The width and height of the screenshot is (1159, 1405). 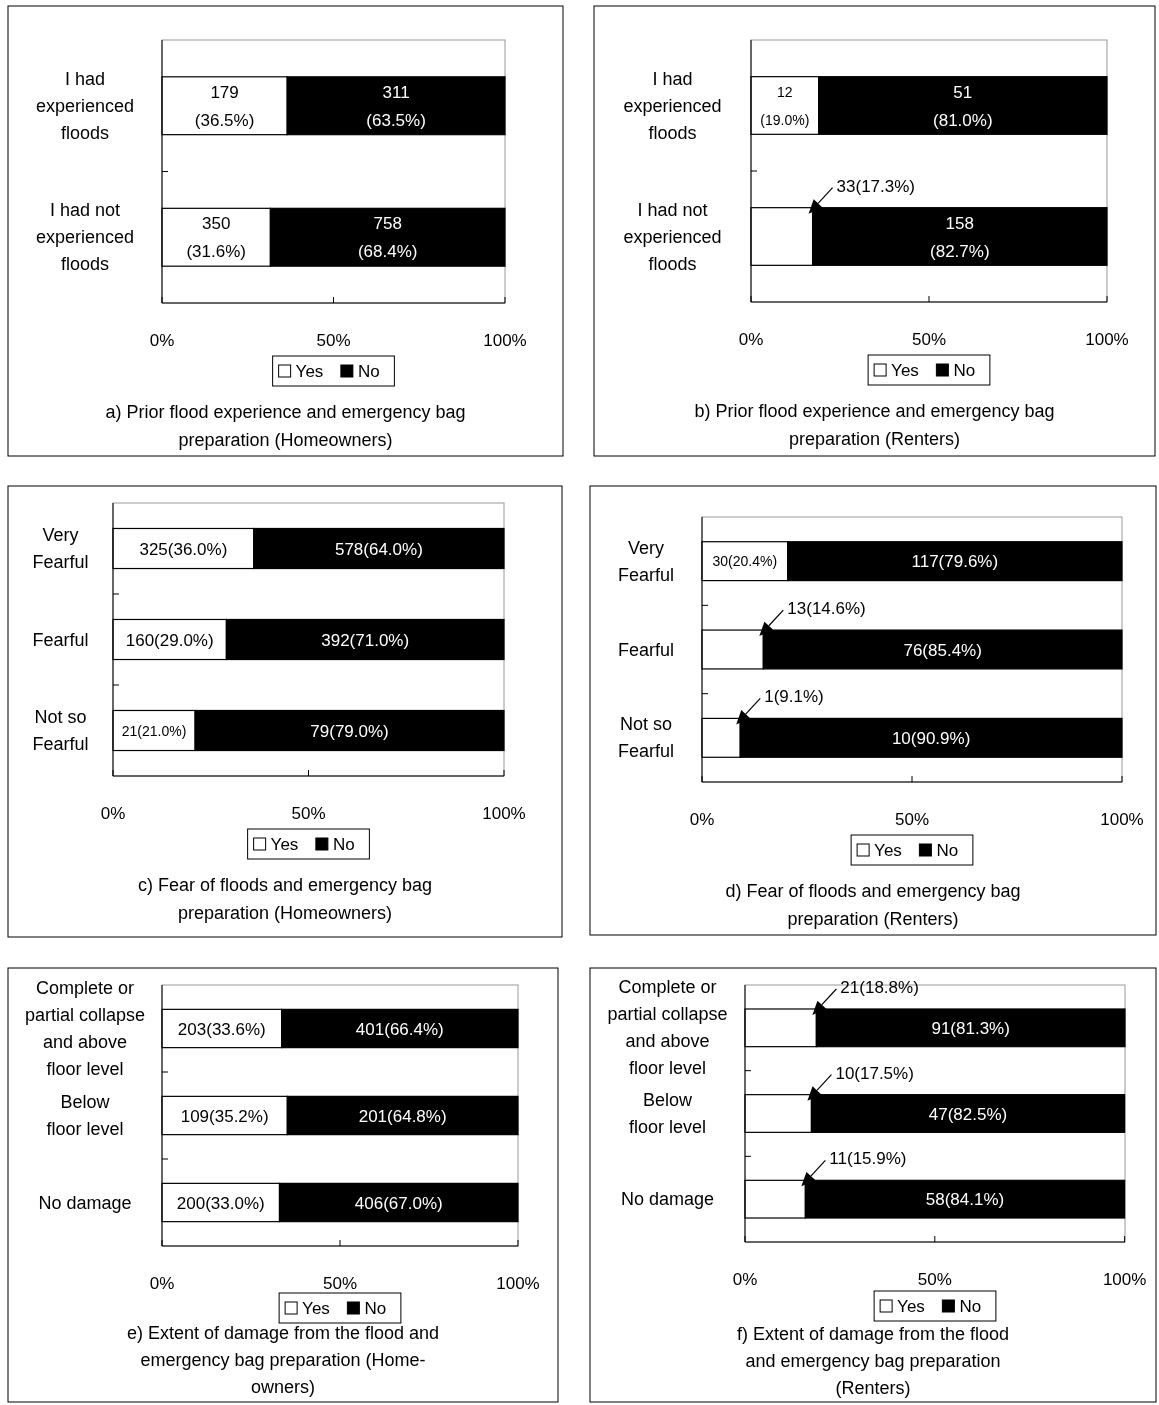 I want to click on data-label: 311 (63.5%), so click(x=396, y=106).